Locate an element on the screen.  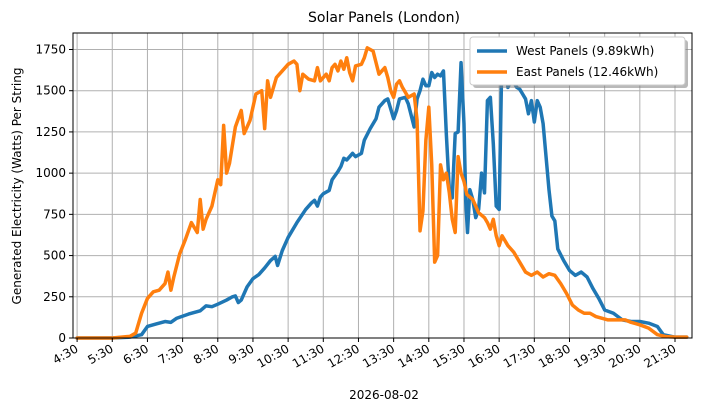
y-tick-label: 1500 is located at coordinates (50, 91).